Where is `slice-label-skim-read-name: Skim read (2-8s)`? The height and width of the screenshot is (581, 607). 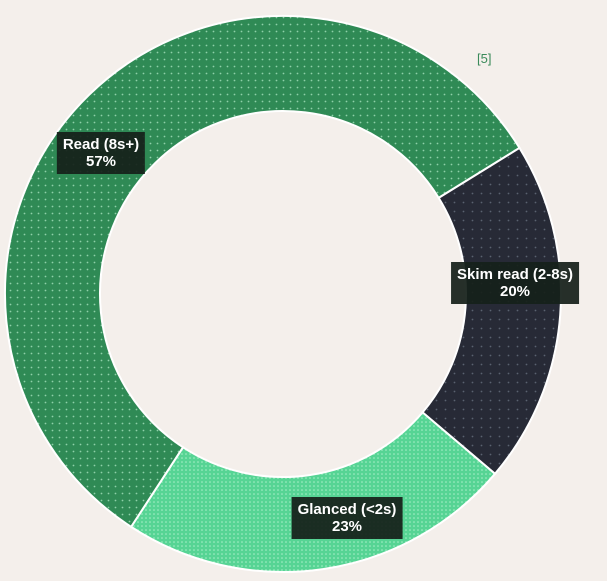 slice-label-skim-read-name: Skim read (2-8s) is located at coordinates (515, 274).